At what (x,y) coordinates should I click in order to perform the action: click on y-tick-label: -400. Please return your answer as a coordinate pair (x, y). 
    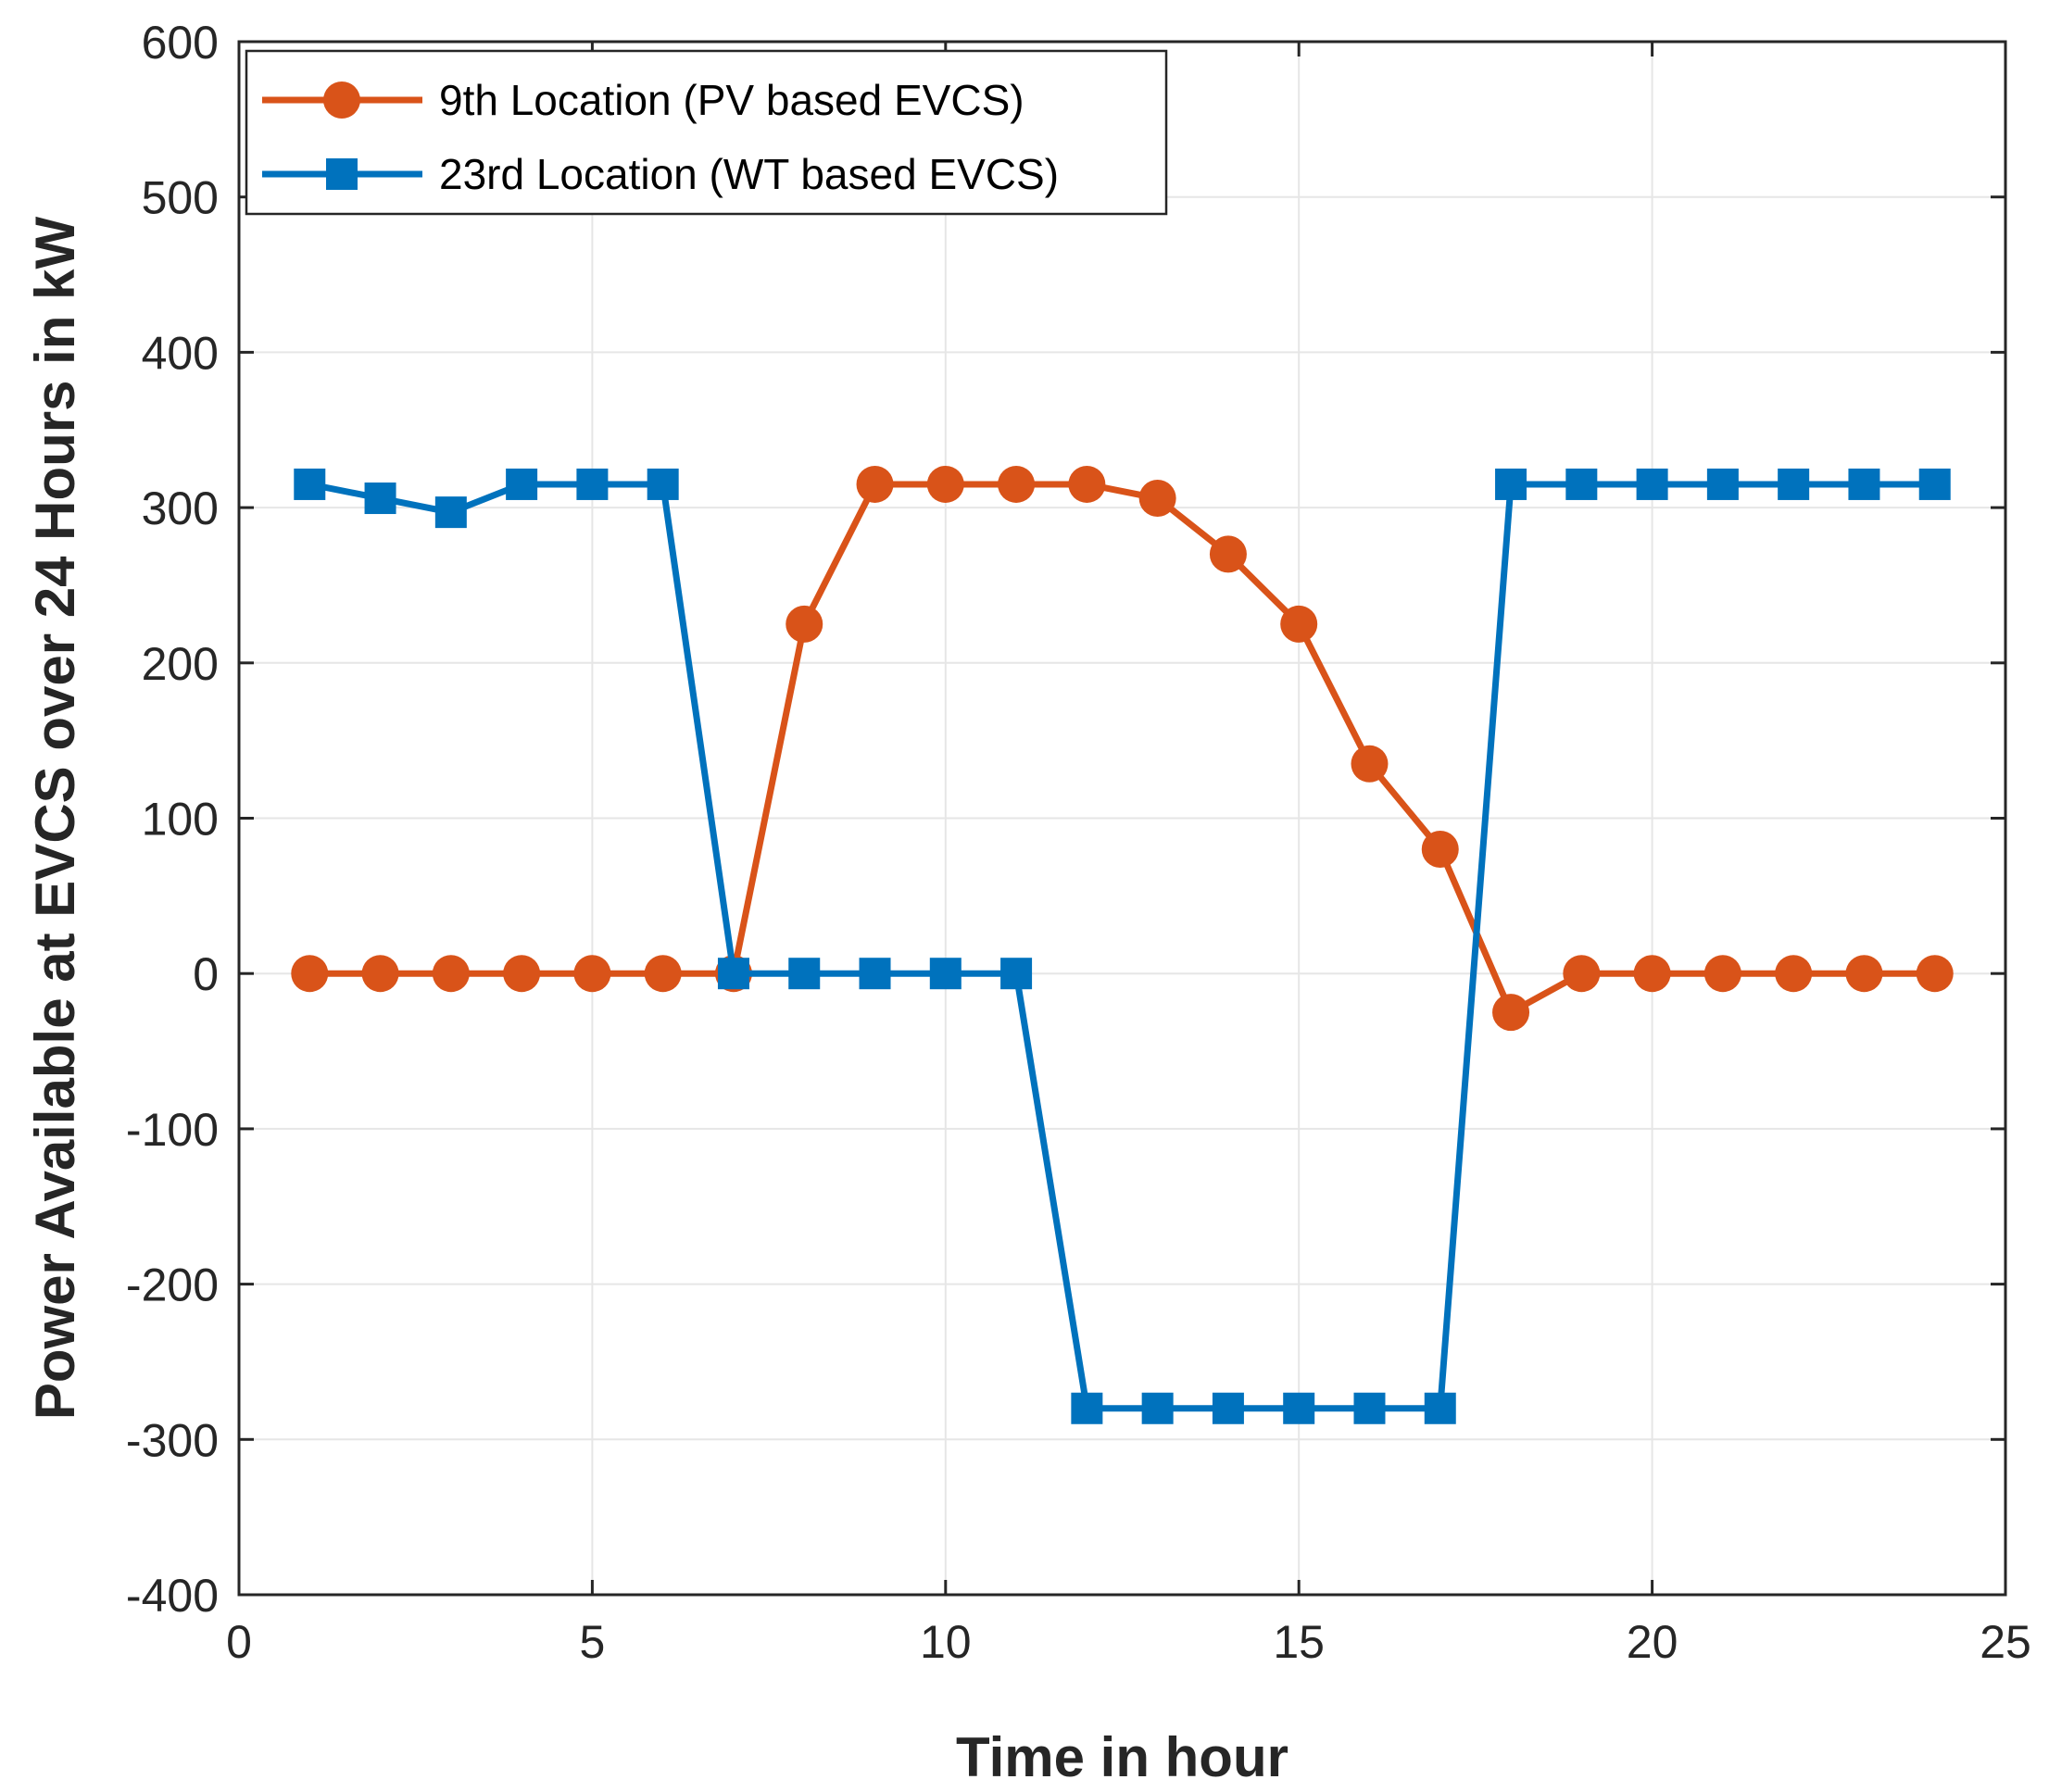
    Looking at the image, I should click on (172, 1596).